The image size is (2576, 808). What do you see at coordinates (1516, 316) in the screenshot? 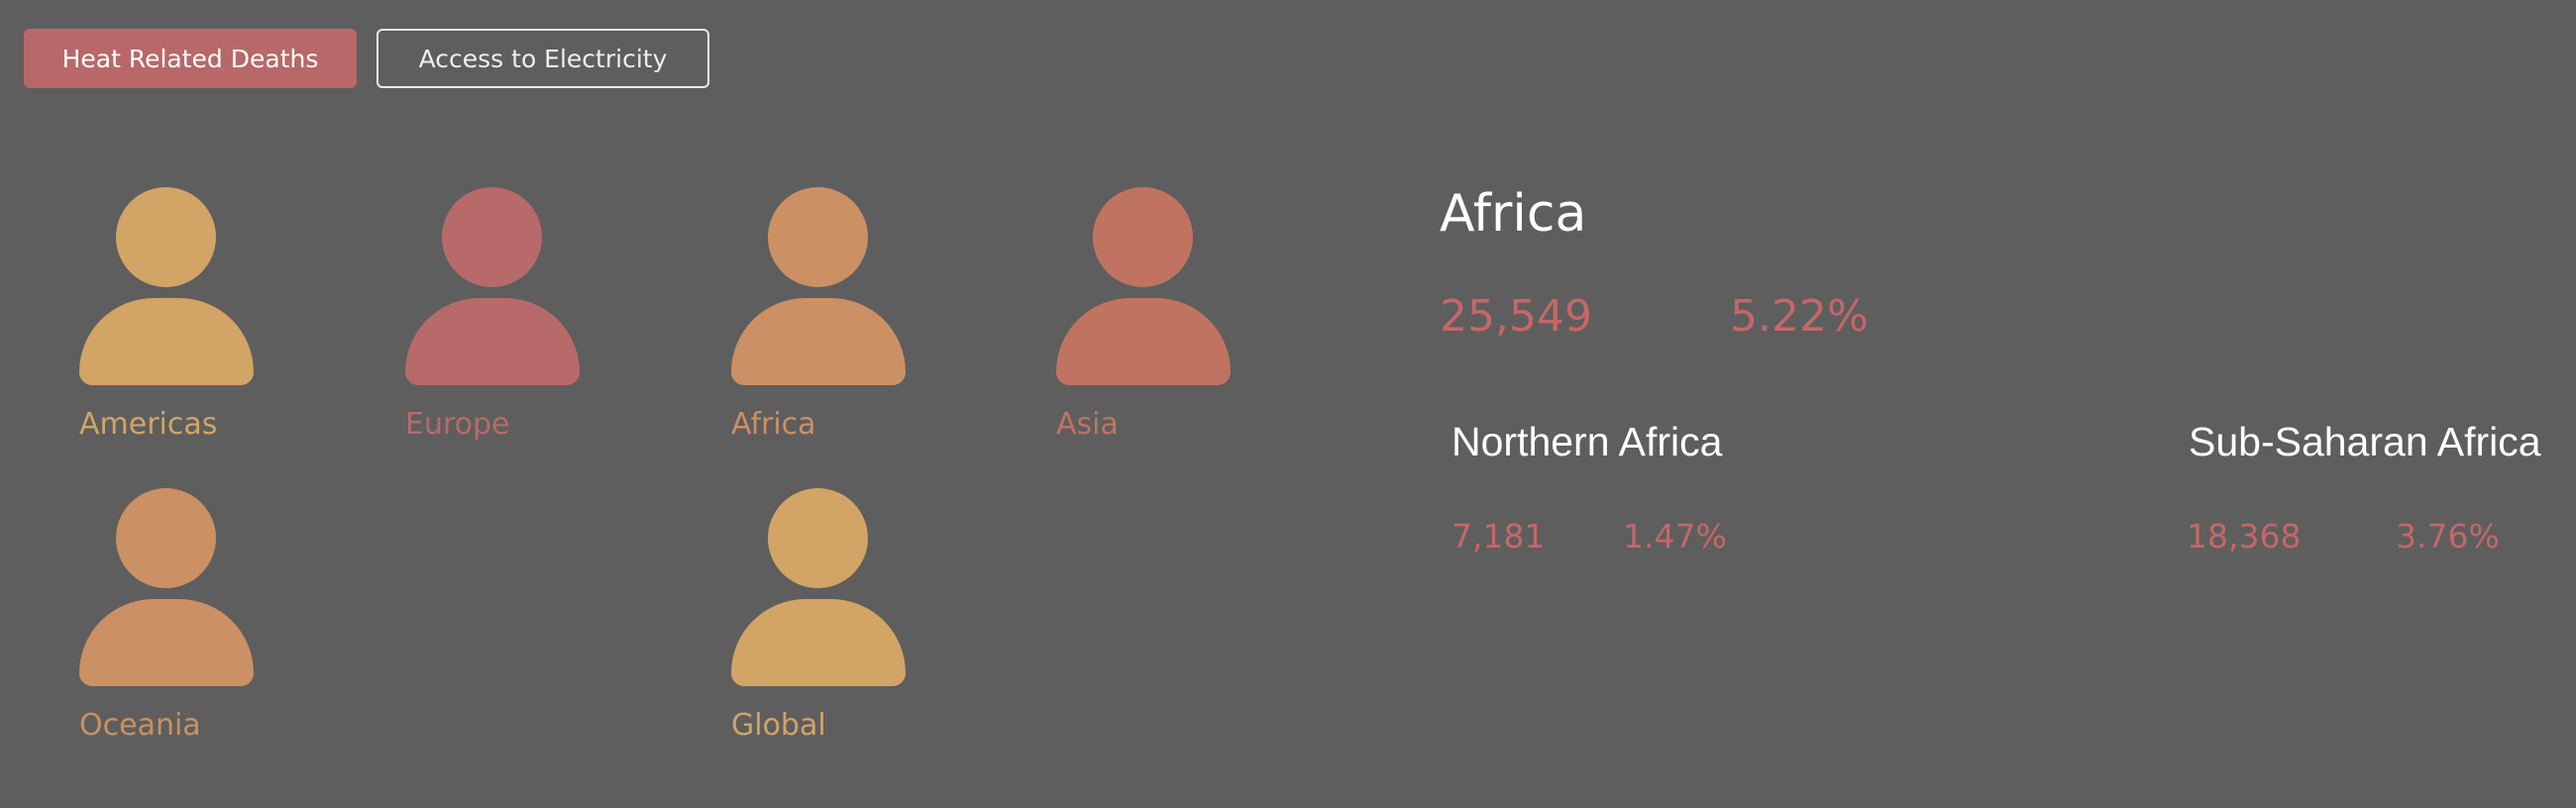
I see `detail-deaths: 25,549` at bounding box center [1516, 316].